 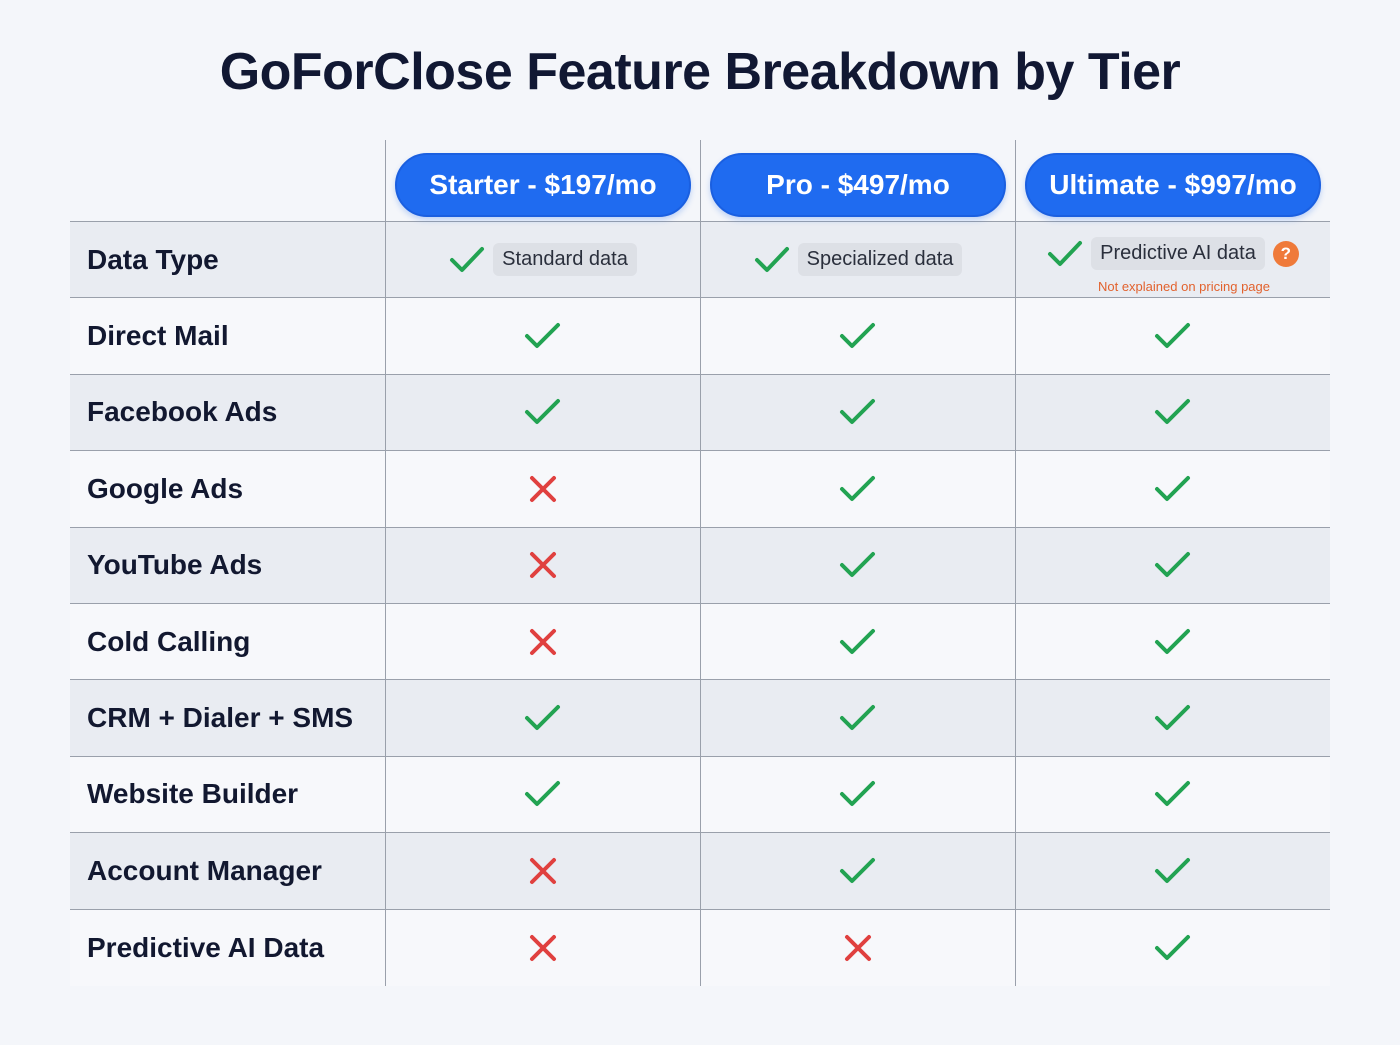 What do you see at coordinates (153, 259) in the screenshot?
I see `row-label: Data Type` at bounding box center [153, 259].